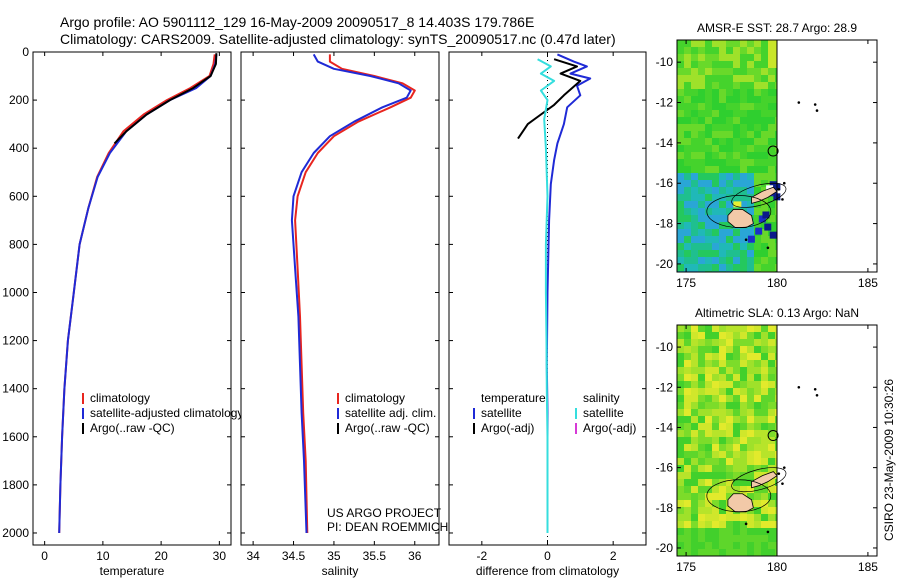 This screenshot has width=900, height=580. What do you see at coordinates (601, 398) in the screenshot?
I see `difference-legend-title-salinity: salinity` at bounding box center [601, 398].